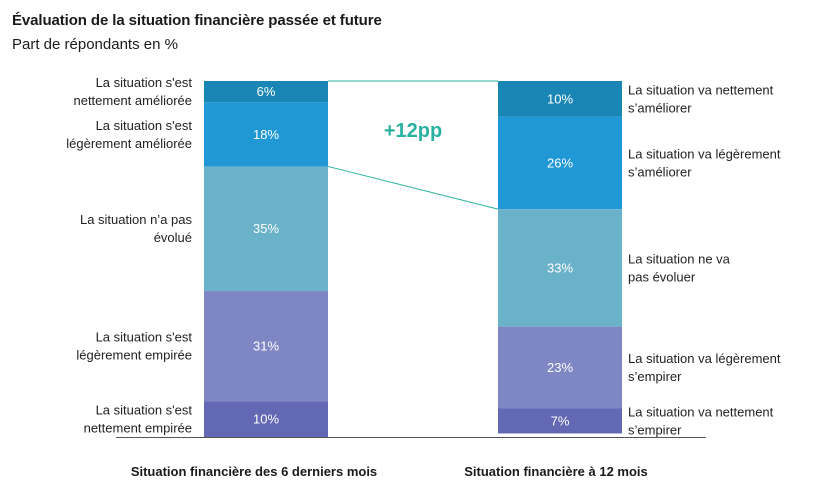  What do you see at coordinates (662, 276) in the screenshot?
I see `segment-label: pas évoluer` at bounding box center [662, 276].